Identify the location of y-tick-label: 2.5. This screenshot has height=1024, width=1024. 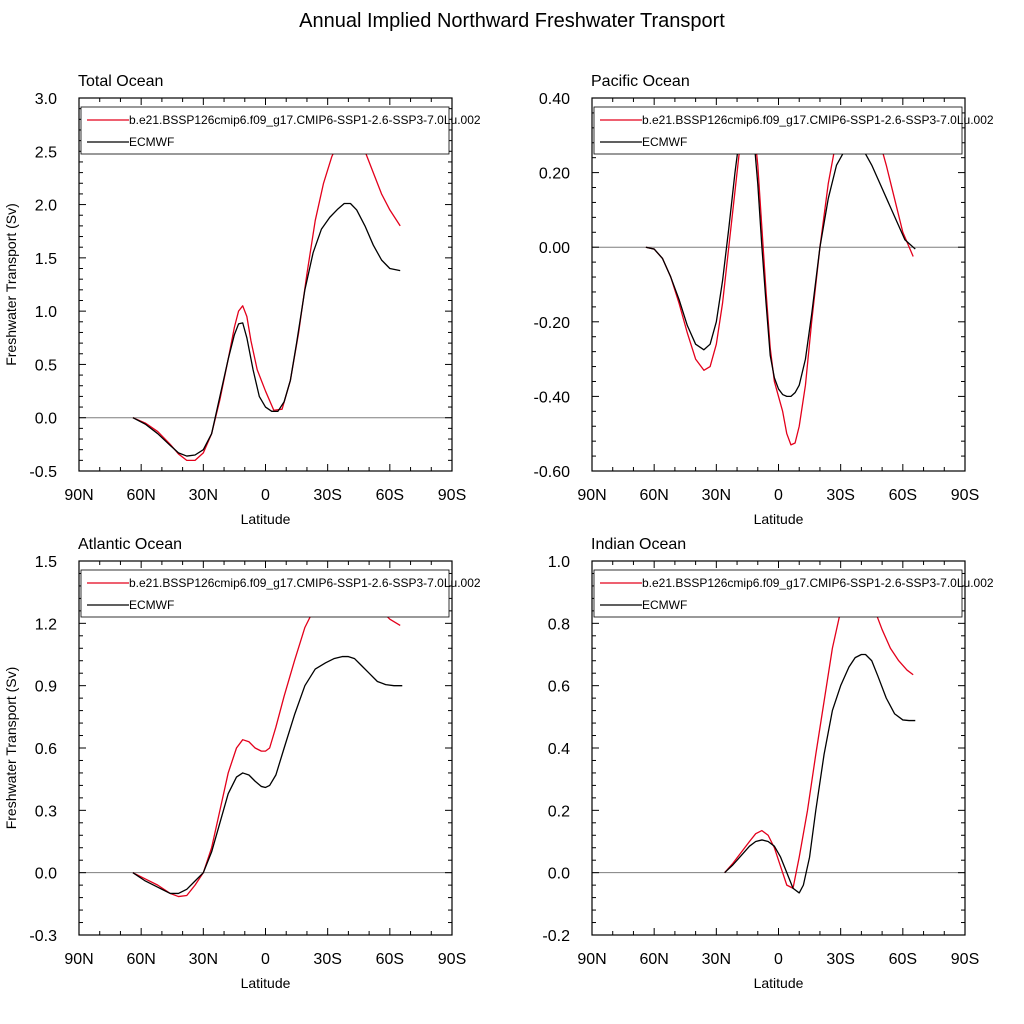
(46, 152).